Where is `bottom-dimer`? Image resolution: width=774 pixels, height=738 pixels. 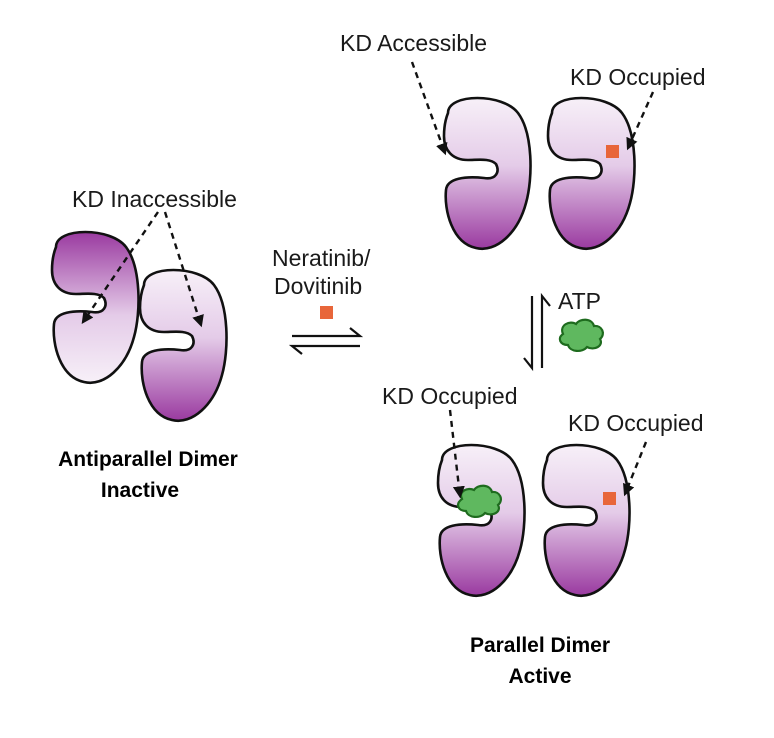
bottom-dimer is located at coordinates (533, 520).